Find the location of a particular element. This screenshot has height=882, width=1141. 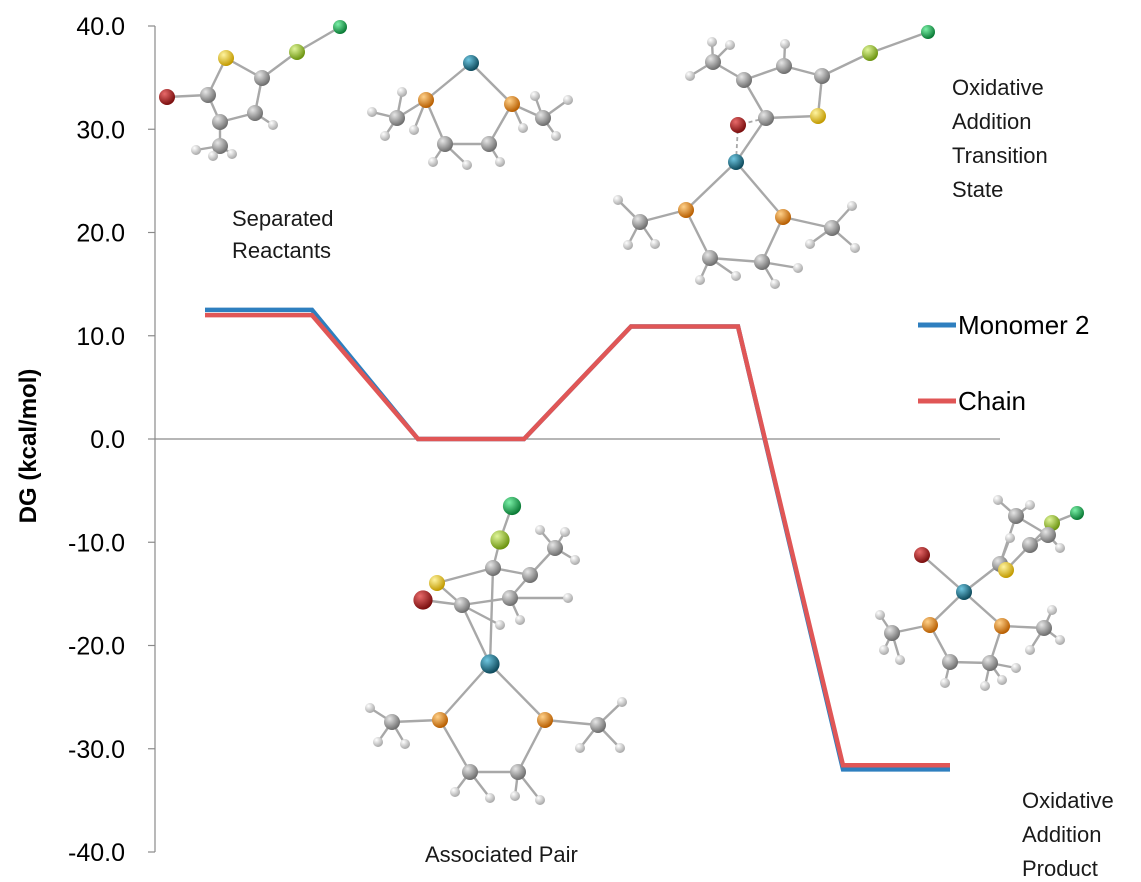

y-tick-label: 10.0 is located at coordinates (100, 337).